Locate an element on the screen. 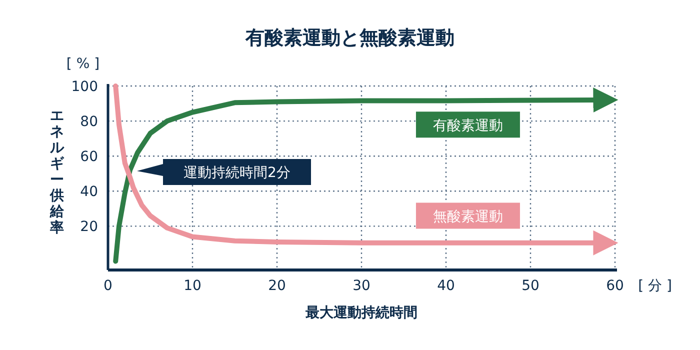 Image resolution: width=700 pixels, height=350 pixels. y-tick-label: 20 is located at coordinates (89, 227).